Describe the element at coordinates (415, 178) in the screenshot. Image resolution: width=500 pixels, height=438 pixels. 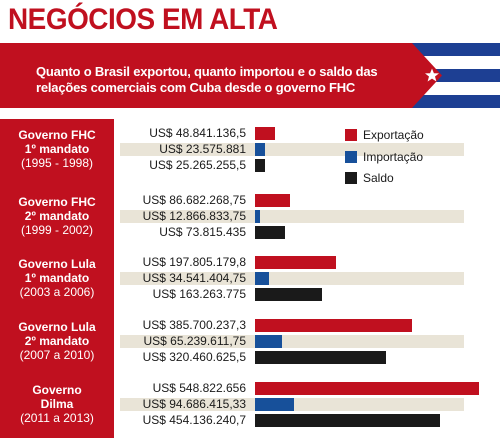
I see `legend-item-saldo: Saldo` at that location.